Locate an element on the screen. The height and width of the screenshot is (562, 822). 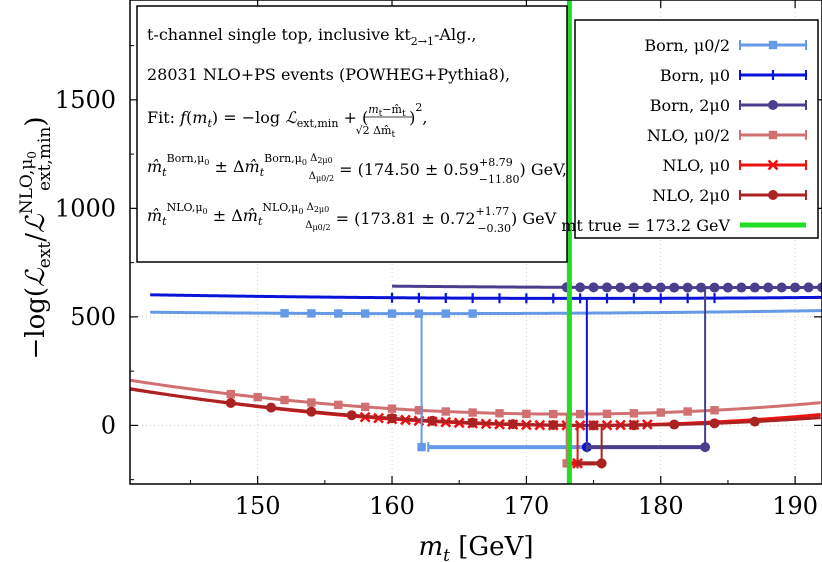
legend-label: NLO, 2μ0 is located at coordinates (691, 195).